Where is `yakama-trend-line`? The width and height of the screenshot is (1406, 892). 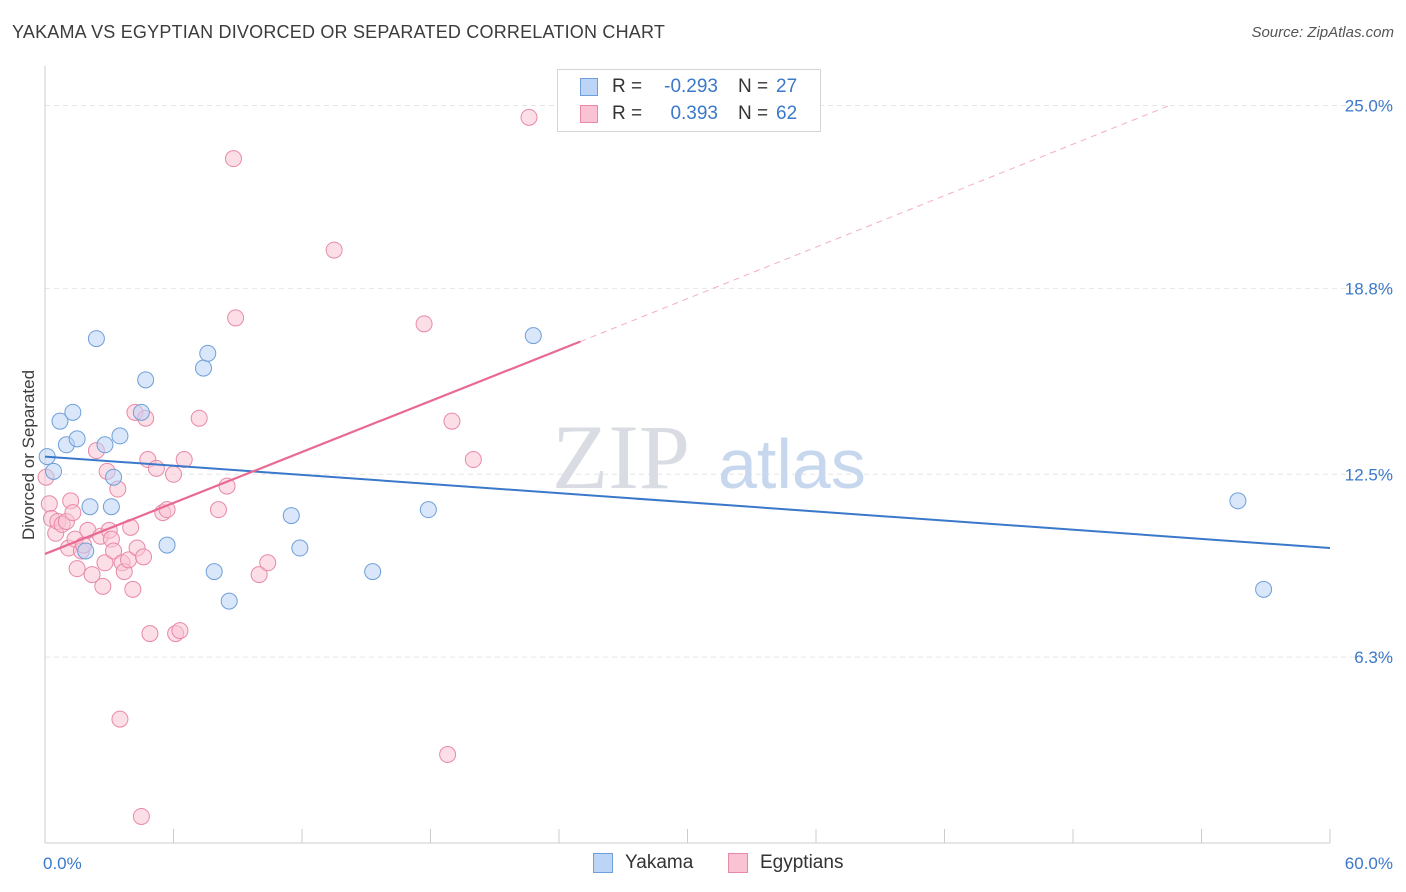 yakama-trend-line is located at coordinates (687, 502).